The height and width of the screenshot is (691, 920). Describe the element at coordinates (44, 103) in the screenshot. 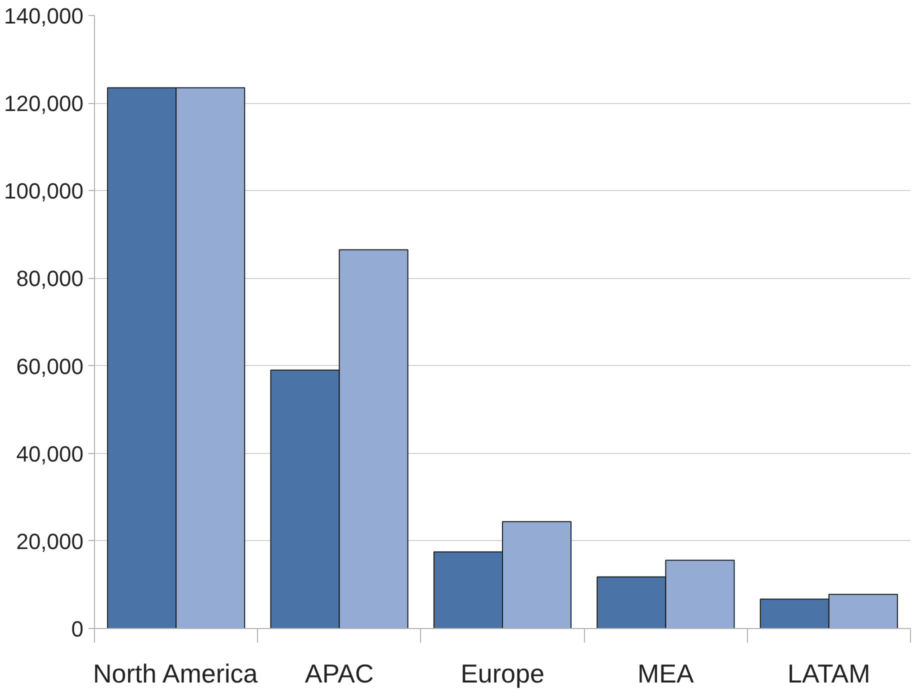

I see `y-tick-label: 120,000` at that location.